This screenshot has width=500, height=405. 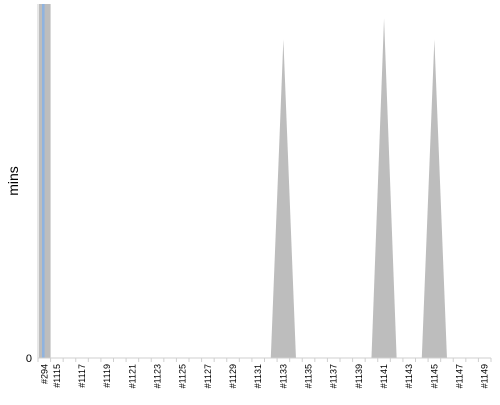 I want to click on x-tick-label: #1133, so click(x=283, y=376).